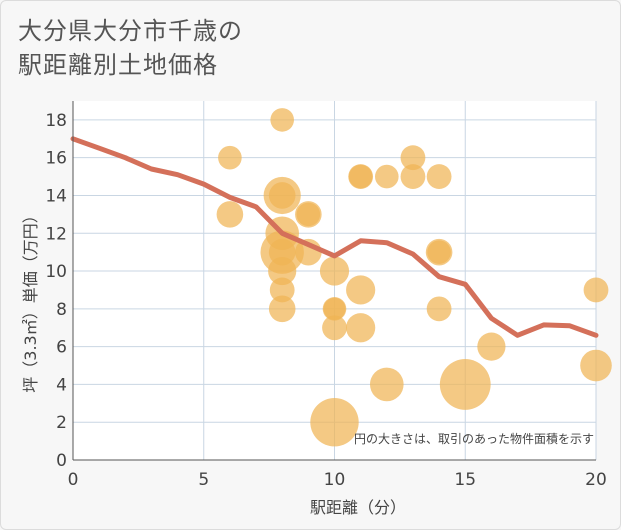  What do you see at coordinates (335, 480) in the screenshot?
I see `x-tick-label: 10` at bounding box center [335, 480].